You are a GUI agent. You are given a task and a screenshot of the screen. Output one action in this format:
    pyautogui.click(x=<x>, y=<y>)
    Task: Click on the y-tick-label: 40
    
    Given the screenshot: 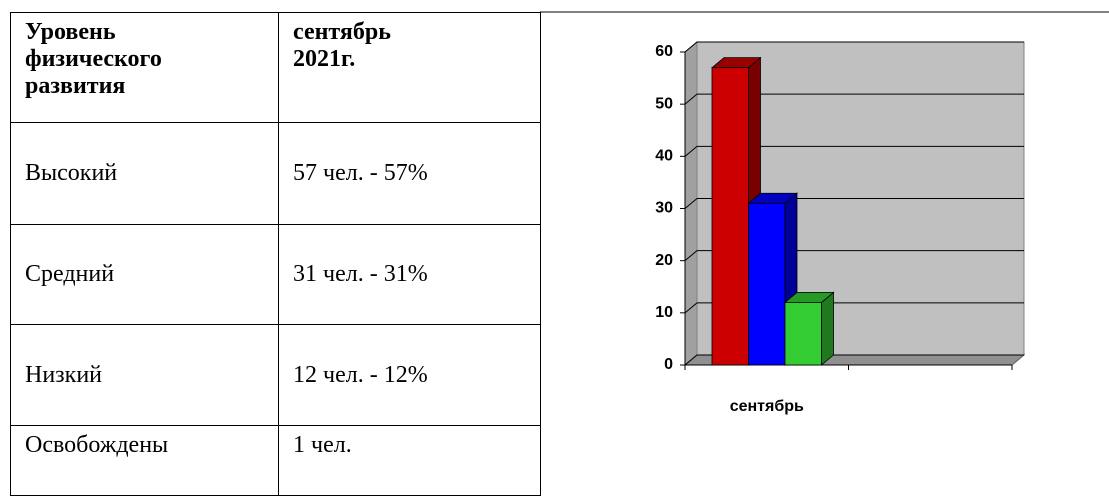 What is the action you would take?
    pyautogui.click(x=664, y=156)
    